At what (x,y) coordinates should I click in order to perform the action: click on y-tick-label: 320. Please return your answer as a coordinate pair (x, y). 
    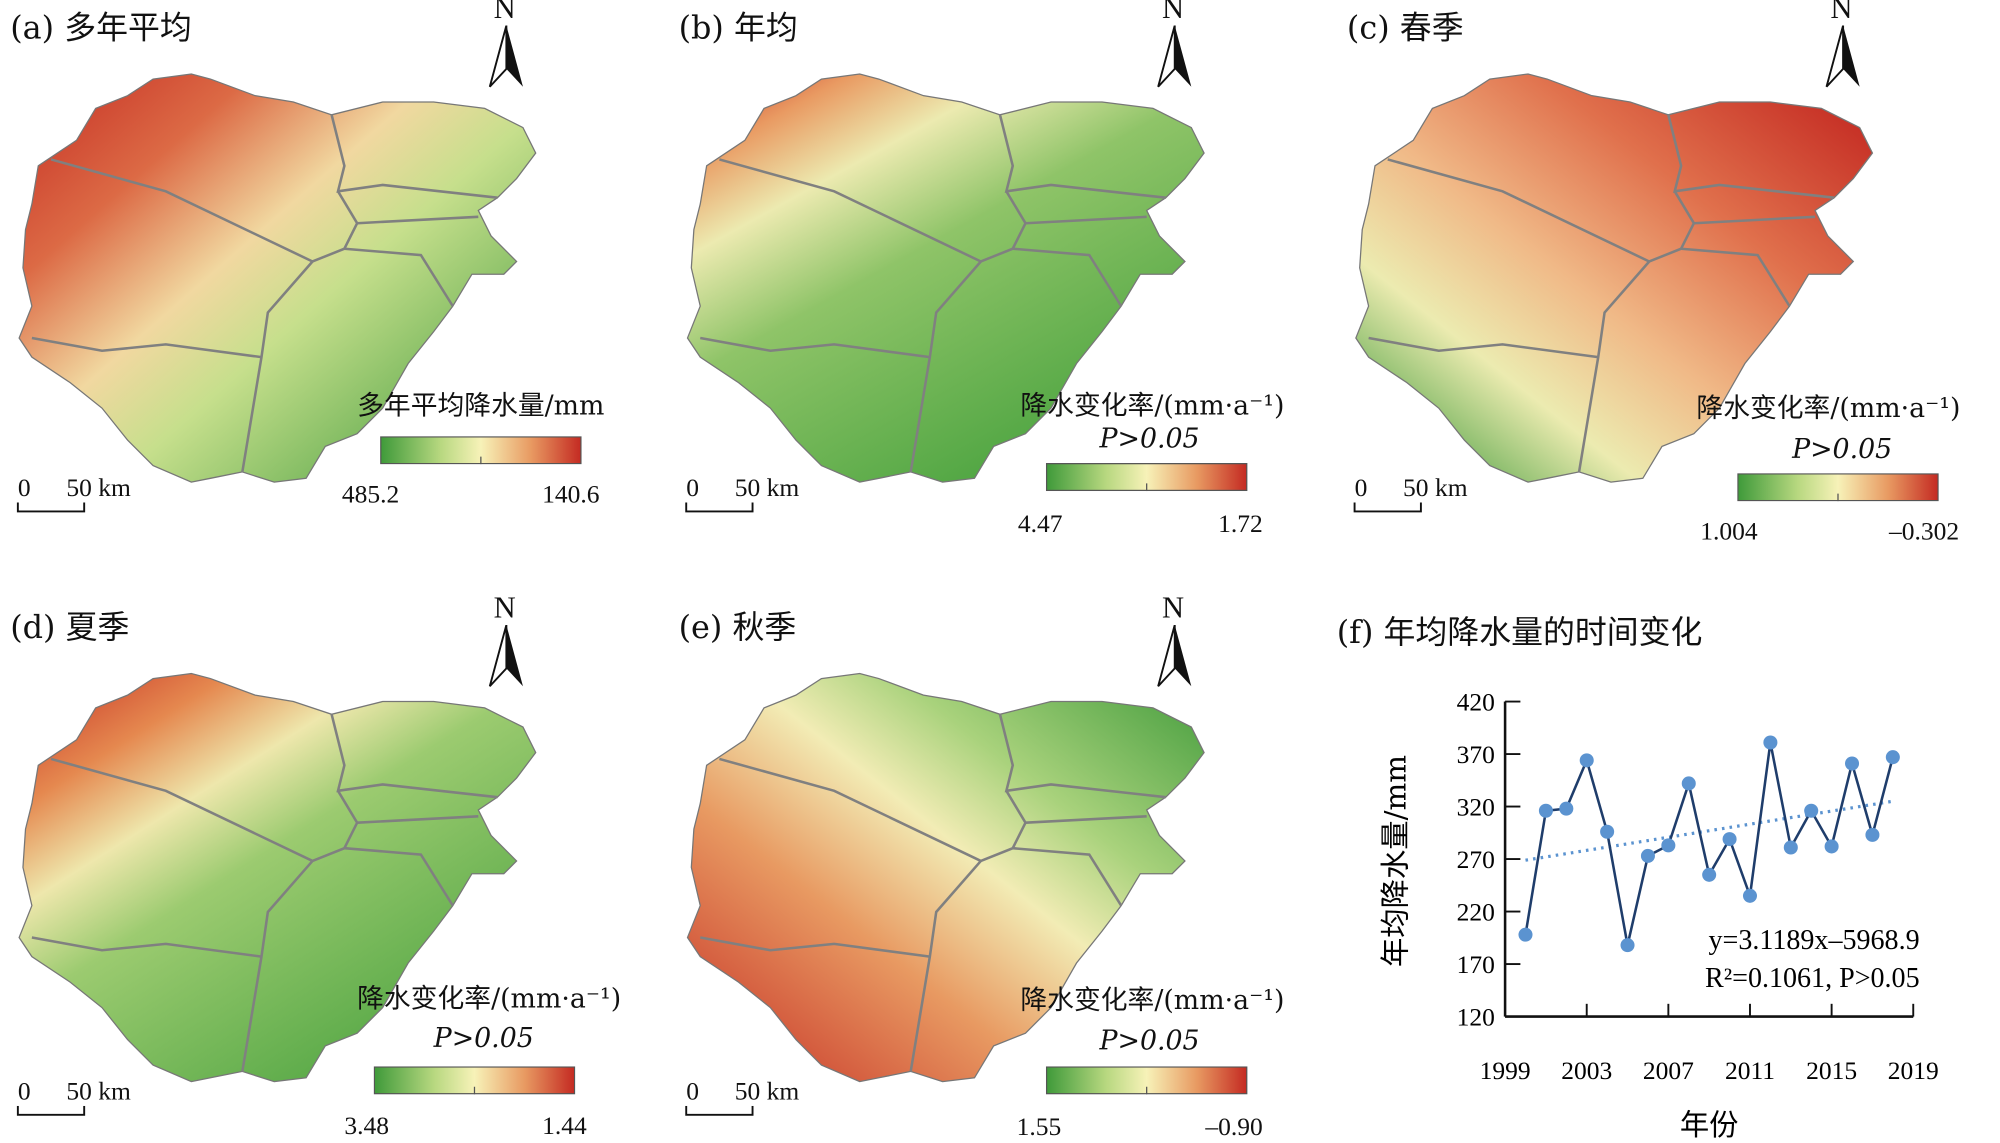
    Looking at the image, I should click on (1476, 806).